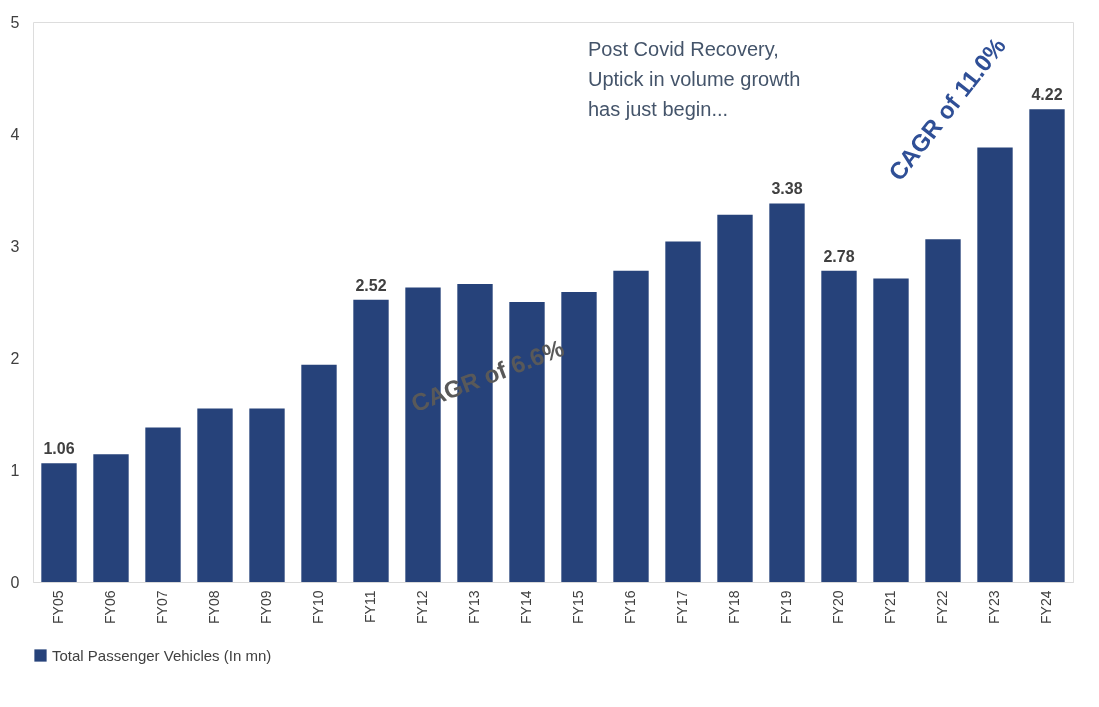 This screenshot has height=707, width=1099. I want to click on x-tick-label: FY16, so click(630, 607).